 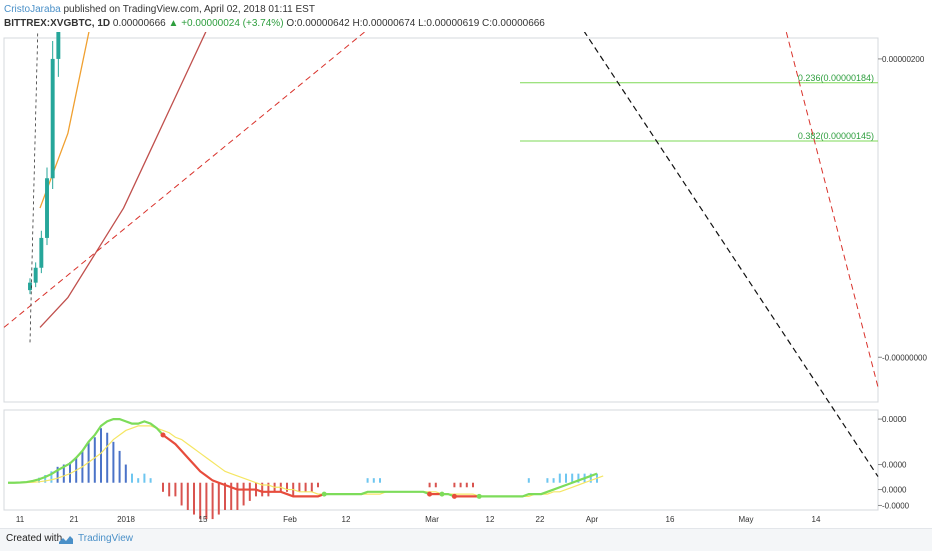 What do you see at coordinates (34, 187) in the screenshot?
I see `fib-anchor-line` at bounding box center [34, 187].